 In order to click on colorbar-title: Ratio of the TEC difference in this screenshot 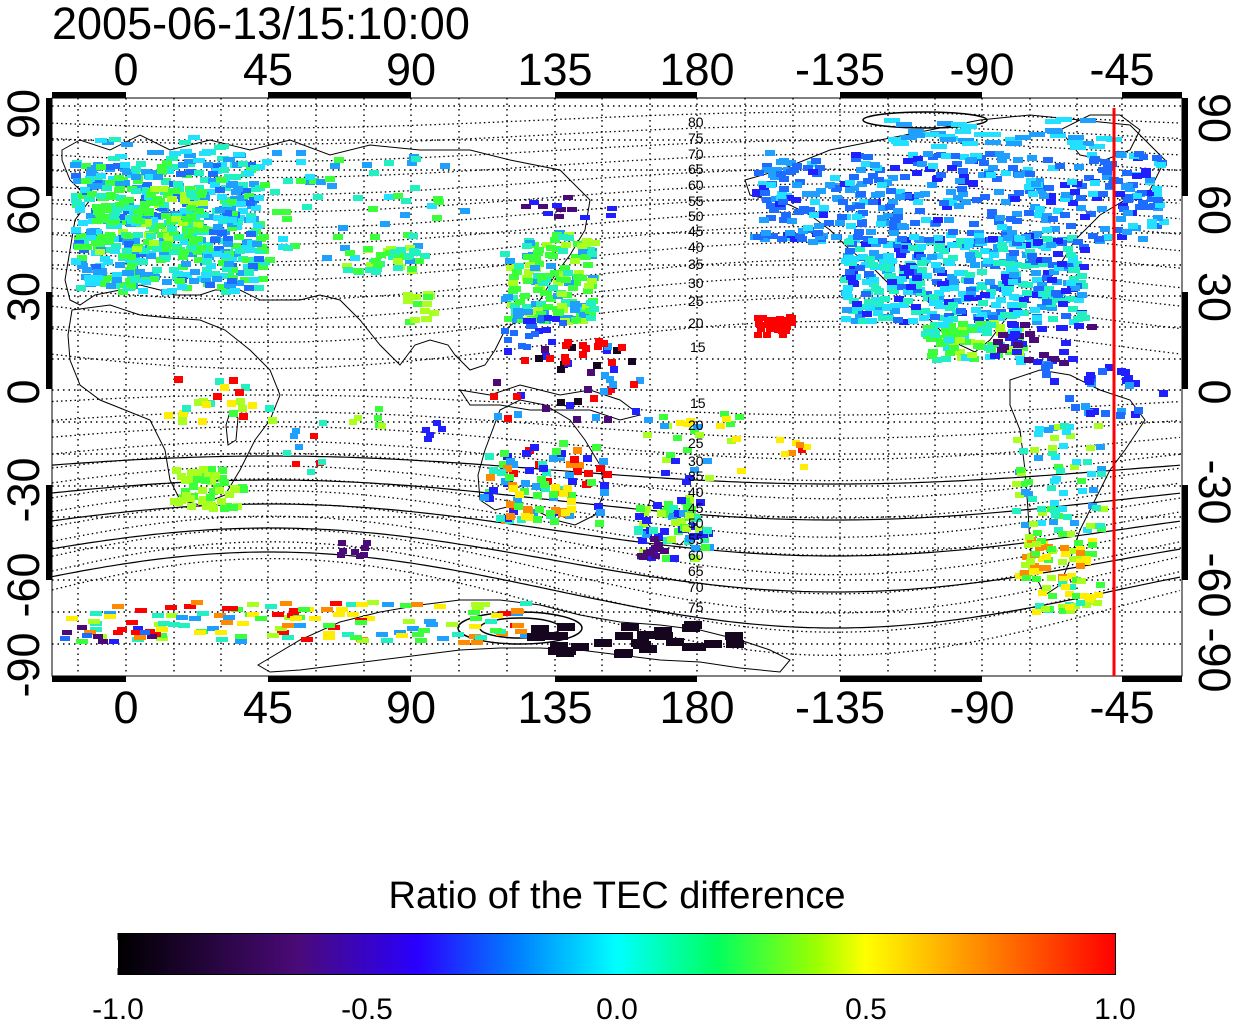, I will do `click(617, 896)`.